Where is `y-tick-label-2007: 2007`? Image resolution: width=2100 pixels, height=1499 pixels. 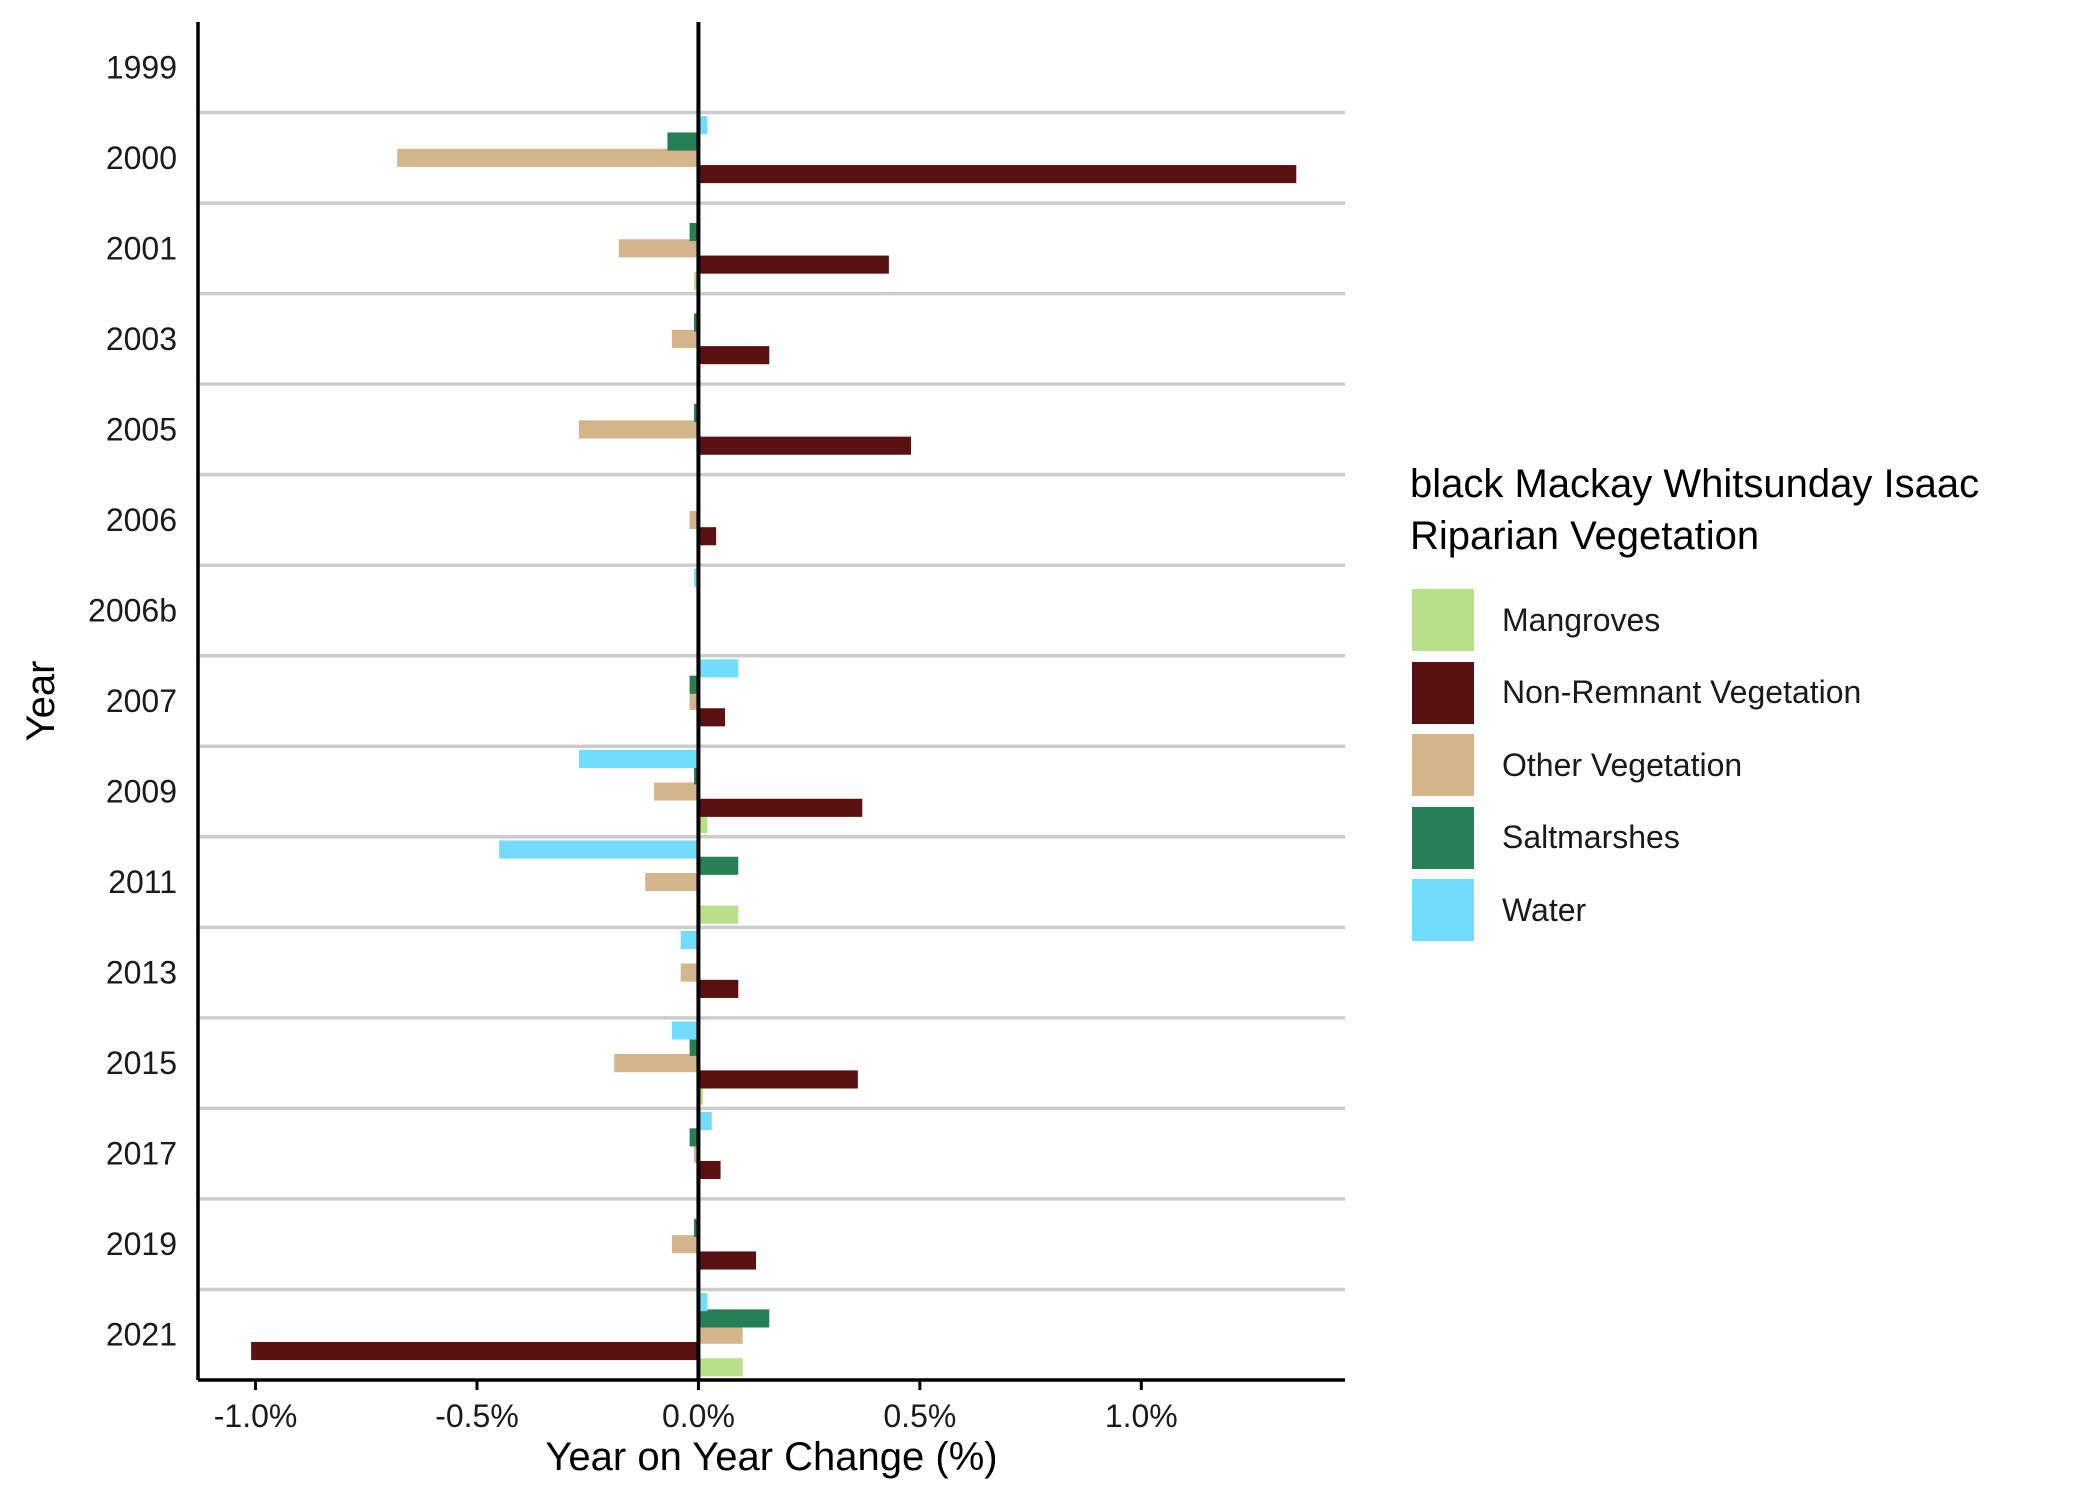
y-tick-label-2007: 2007 is located at coordinates (141, 701).